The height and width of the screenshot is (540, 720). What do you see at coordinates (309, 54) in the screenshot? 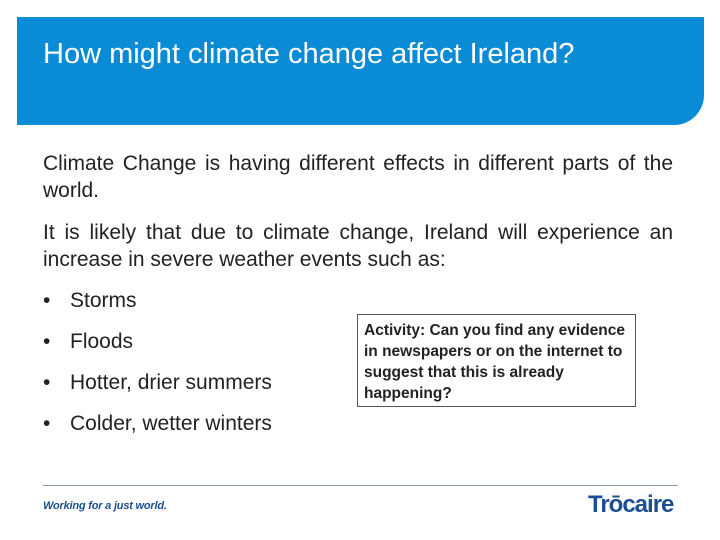
I see `slide-title: How might climate change affect Ireland?` at bounding box center [309, 54].